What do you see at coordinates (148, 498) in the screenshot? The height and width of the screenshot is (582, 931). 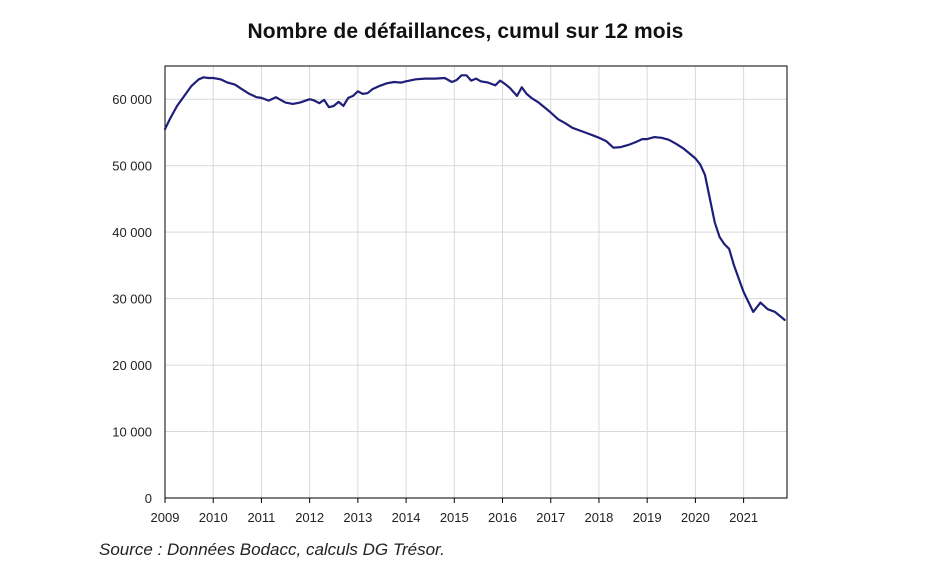 I see `y-tick-label: 0` at bounding box center [148, 498].